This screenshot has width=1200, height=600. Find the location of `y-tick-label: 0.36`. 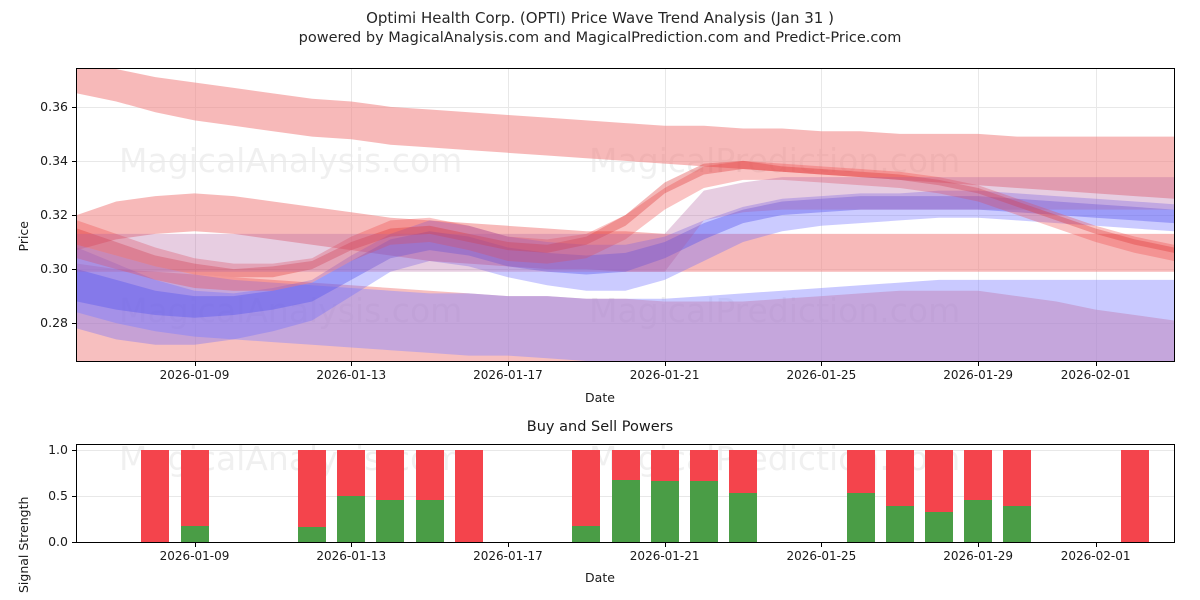

y-tick-label: 0.36 is located at coordinates (54, 106).